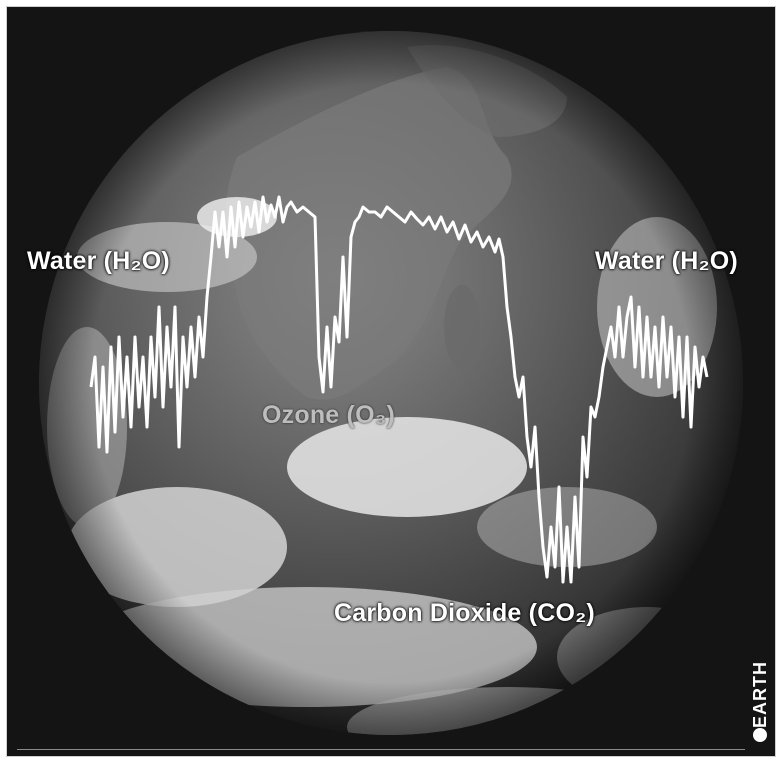  What do you see at coordinates (760, 735) in the screenshot?
I see `filled-circle-icon` at bounding box center [760, 735].